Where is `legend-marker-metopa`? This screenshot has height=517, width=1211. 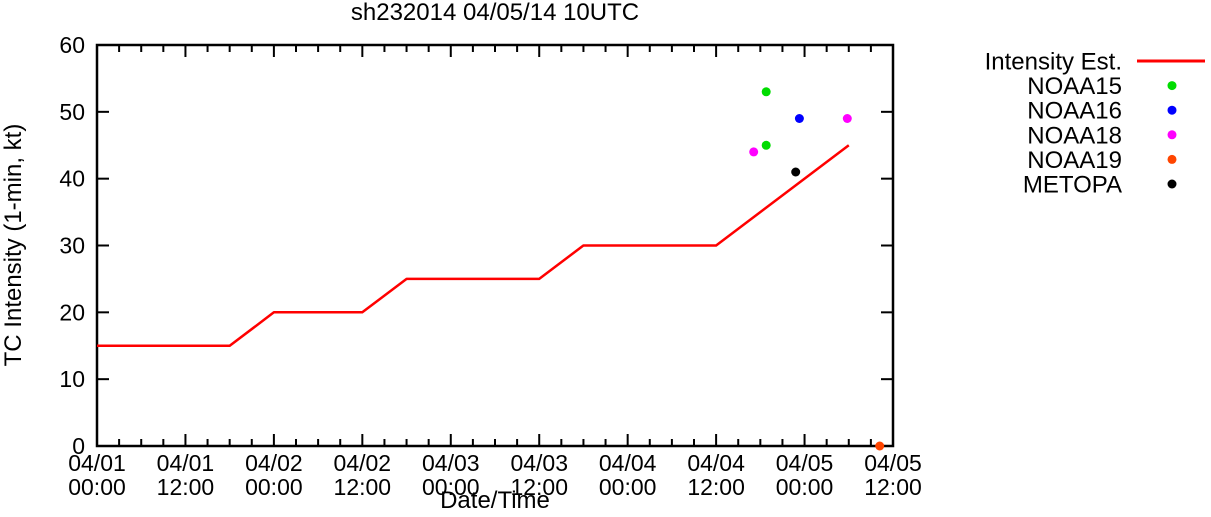
legend-marker-metopa is located at coordinates (1172, 184).